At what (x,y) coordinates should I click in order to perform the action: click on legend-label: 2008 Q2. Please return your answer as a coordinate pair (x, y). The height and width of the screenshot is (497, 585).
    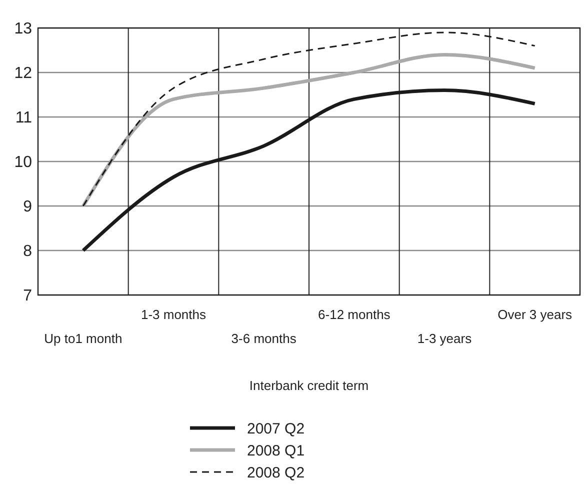
    Looking at the image, I should click on (276, 473).